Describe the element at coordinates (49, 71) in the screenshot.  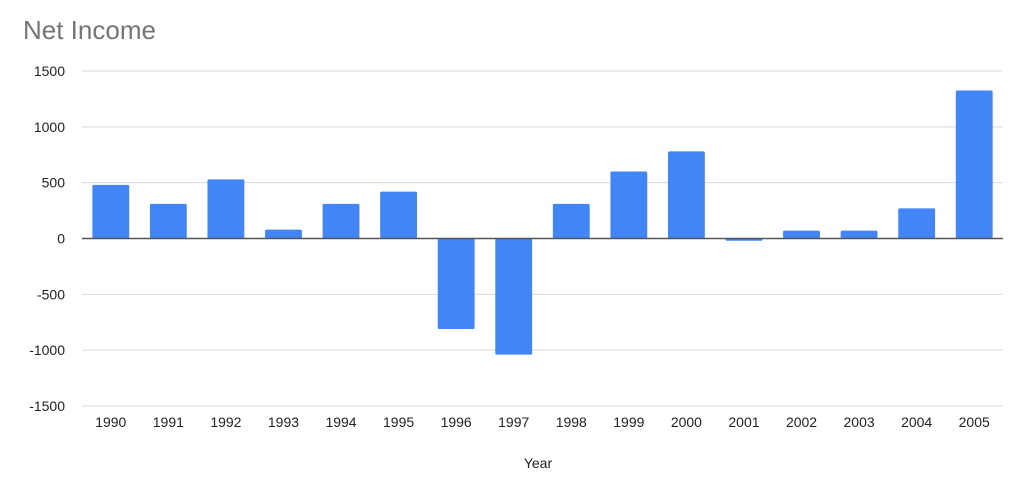
I see `y-tick-label: 1500` at that location.